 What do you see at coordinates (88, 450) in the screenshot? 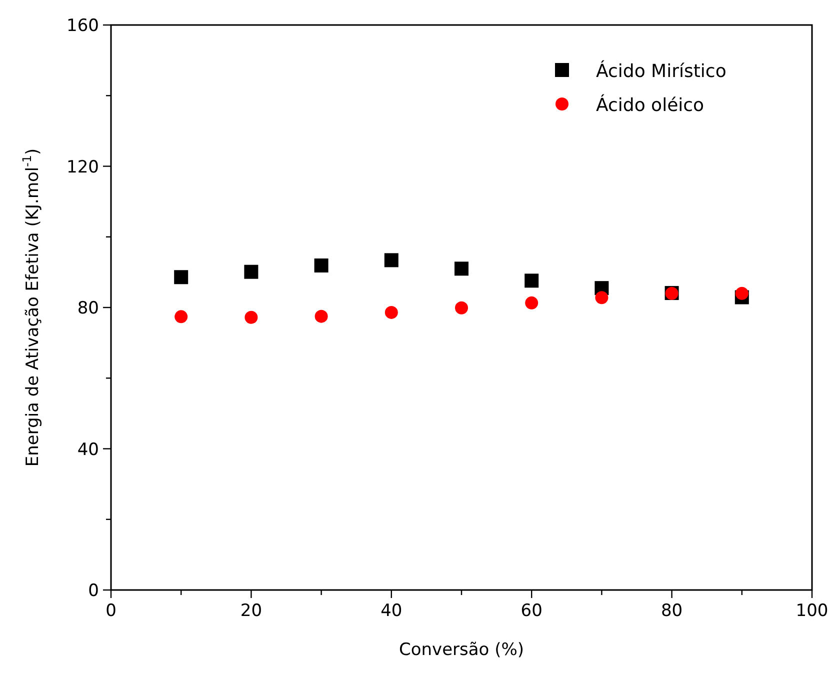
I see `y-tick-label: 40` at bounding box center [88, 450].